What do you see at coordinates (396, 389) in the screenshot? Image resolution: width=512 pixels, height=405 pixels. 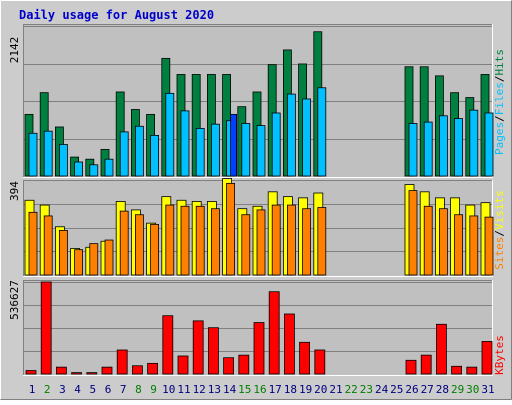 I see `day-label-25: 25` at bounding box center [396, 389].